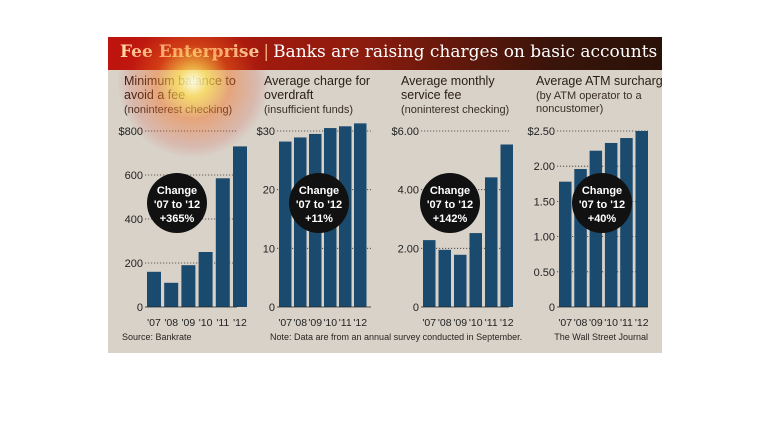 The height and width of the screenshot is (448, 770). Describe the element at coordinates (589, 96) in the screenshot. I see `panel-subtitle-line: (by ATM operator to a` at that location.